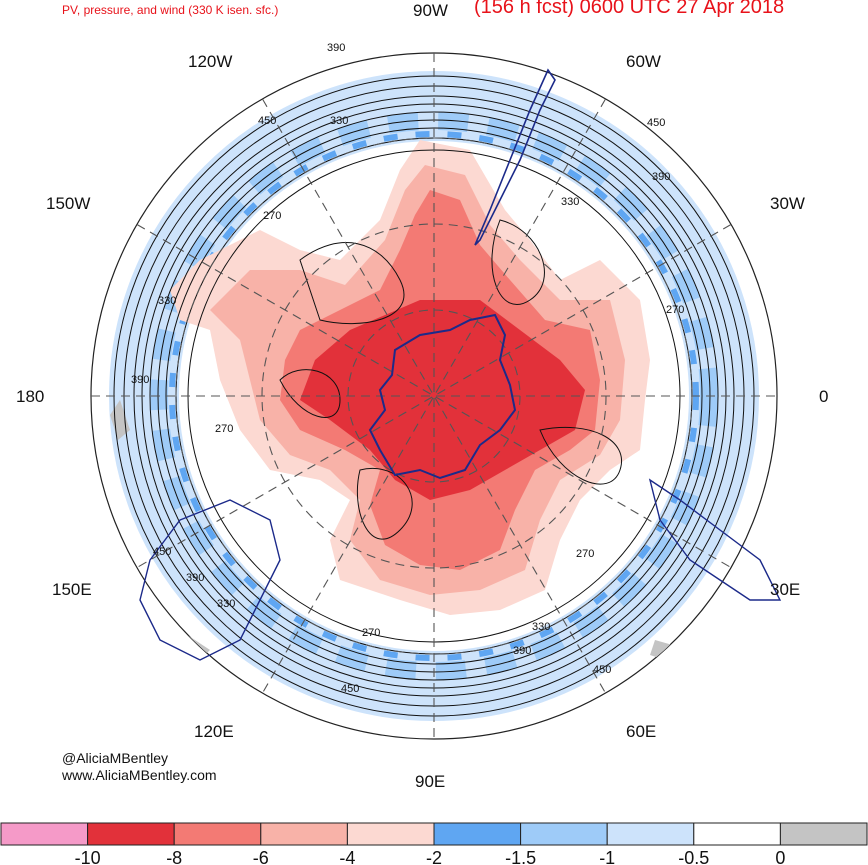 This screenshot has width=868, height=865. Describe the element at coordinates (210, 580) in the screenshot. I see `australia-coastline` at that location.